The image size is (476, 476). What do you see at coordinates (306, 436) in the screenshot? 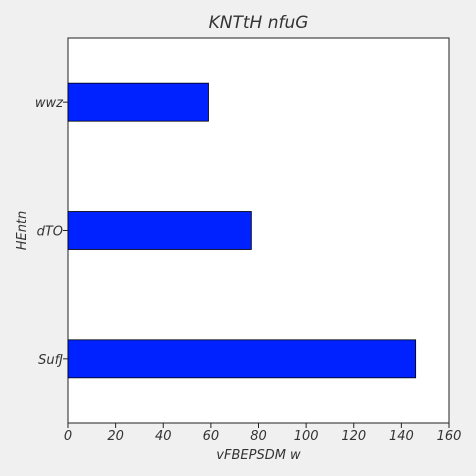
I see `x-tick-label: 100` at bounding box center [306, 436].